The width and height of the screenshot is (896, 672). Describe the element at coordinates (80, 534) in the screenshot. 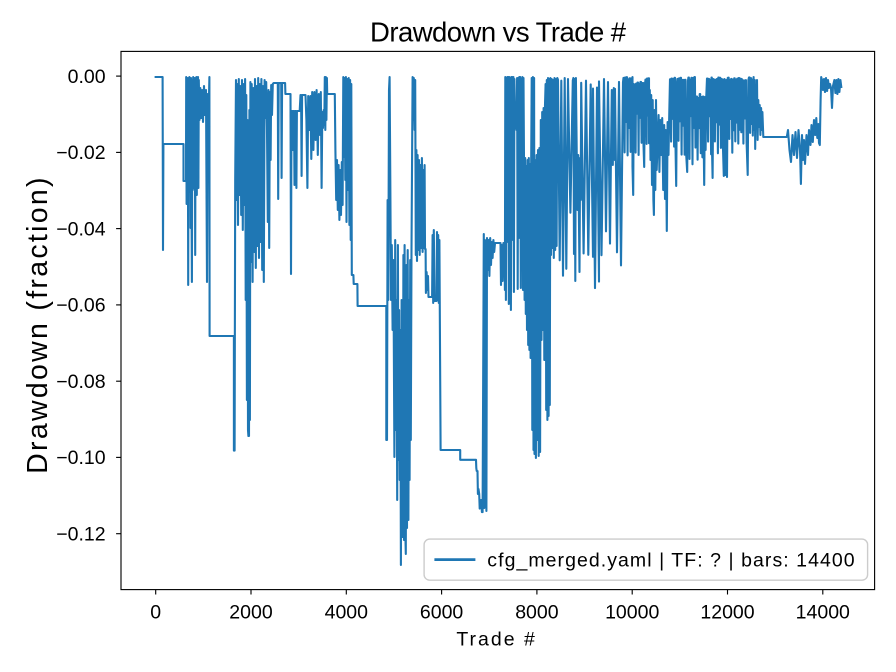

I see `svg-text: −0.12` at that location.